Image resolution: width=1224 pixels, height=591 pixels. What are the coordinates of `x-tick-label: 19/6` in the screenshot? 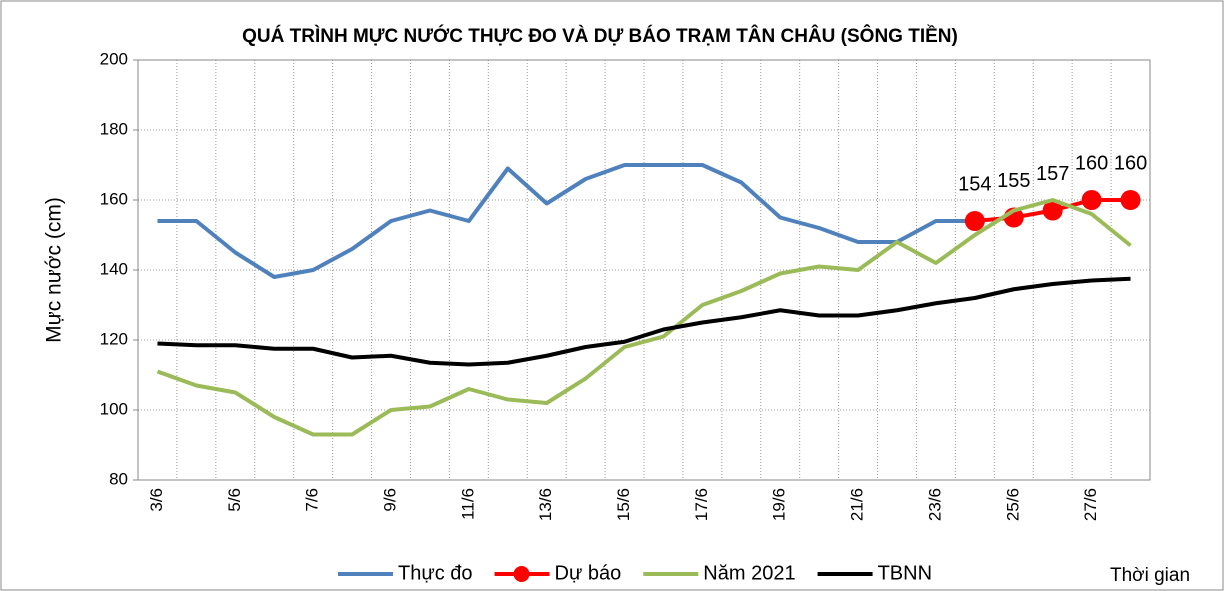 It's located at (779, 504).